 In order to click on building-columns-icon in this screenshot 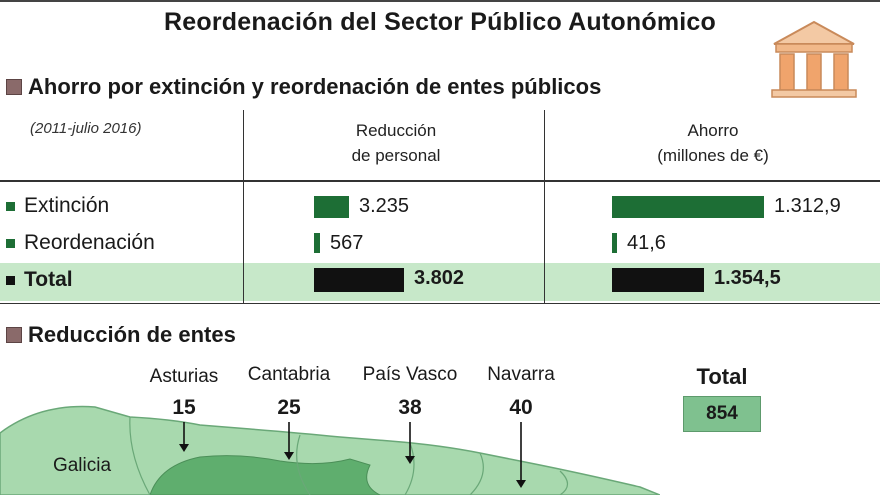, I will do `click(814, 59)`.